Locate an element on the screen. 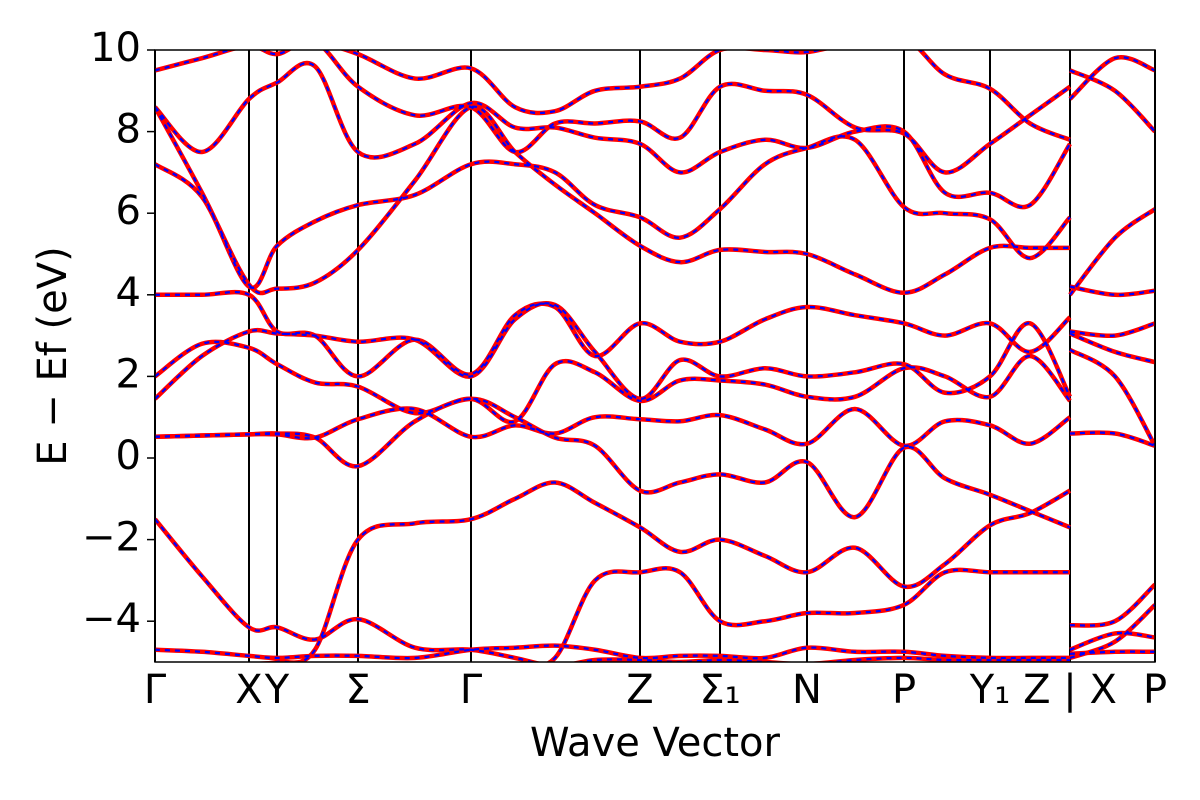 This screenshot has width=1200, height=800. x-axis-label: Wave Vector is located at coordinates (655, 743).